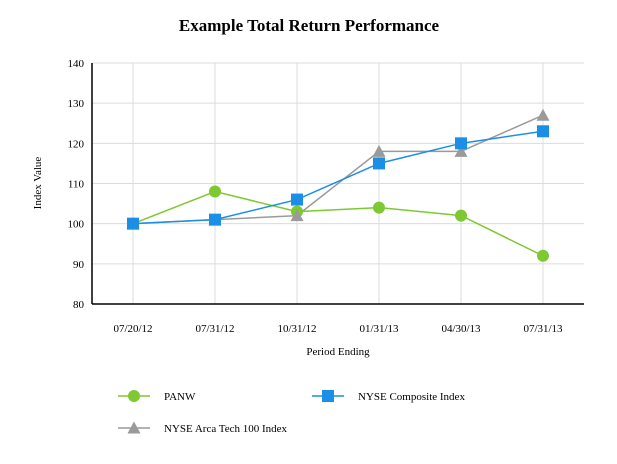 This screenshot has height=464, width=617. What do you see at coordinates (296, 329) in the screenshot?
I see `x-tick-label: 10/31/12` at bounding box center [296, 329].